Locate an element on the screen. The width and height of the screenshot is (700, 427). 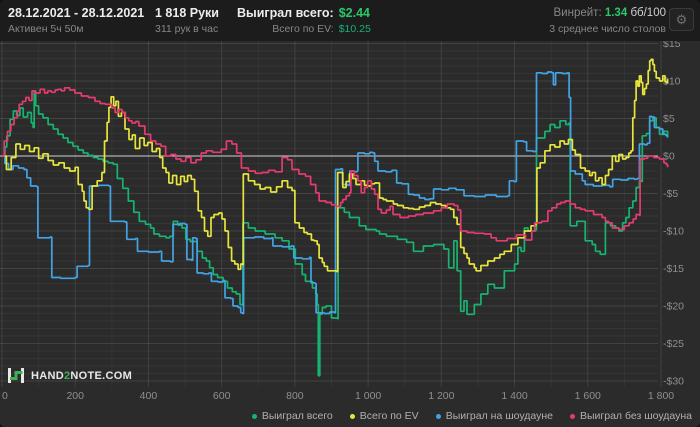
legend-item-total-won: Выиграл всего is located at coordinates (292, 416).